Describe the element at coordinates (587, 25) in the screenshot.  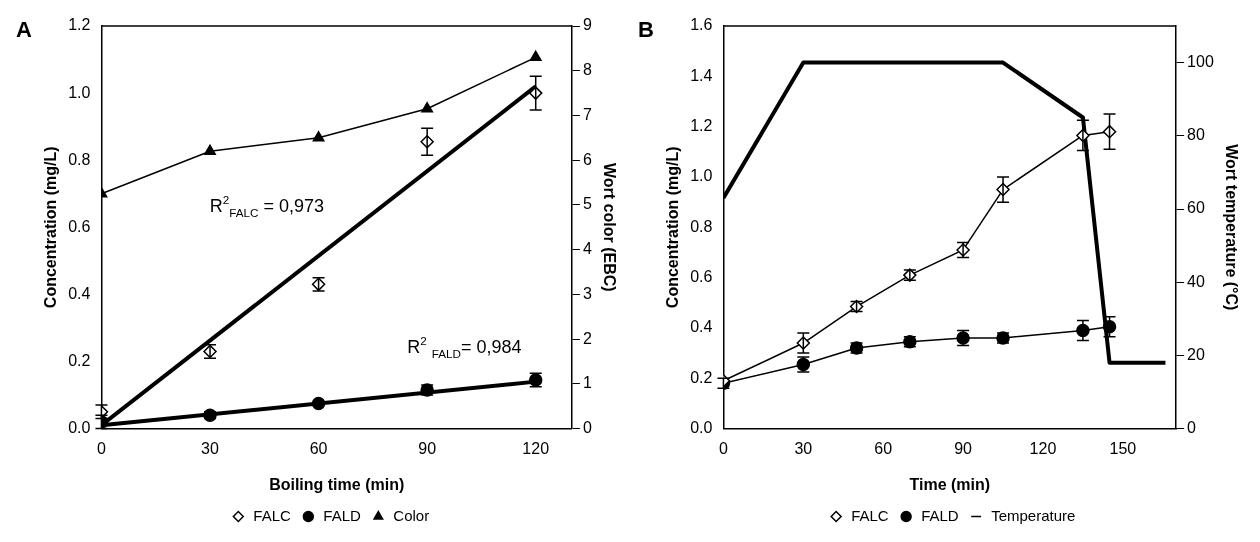
I see `y2-tick-label: 9` at that location.